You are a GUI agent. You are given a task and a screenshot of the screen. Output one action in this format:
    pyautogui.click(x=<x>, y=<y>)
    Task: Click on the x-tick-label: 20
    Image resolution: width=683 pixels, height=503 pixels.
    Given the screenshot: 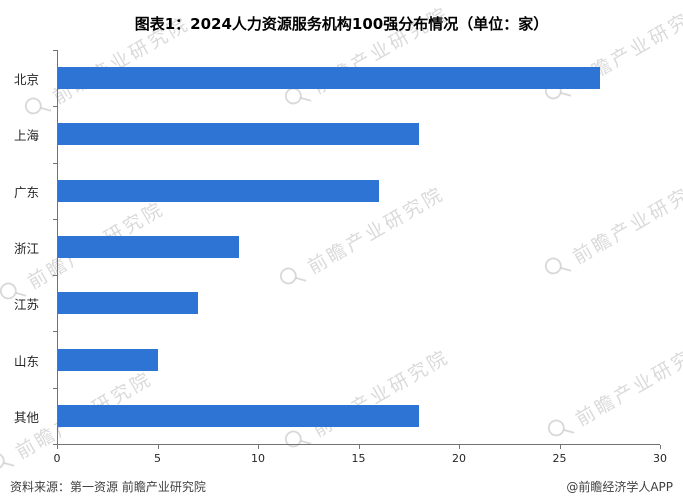 What is the action you would take?
    pyautogui.click(x=459, y=458)
    